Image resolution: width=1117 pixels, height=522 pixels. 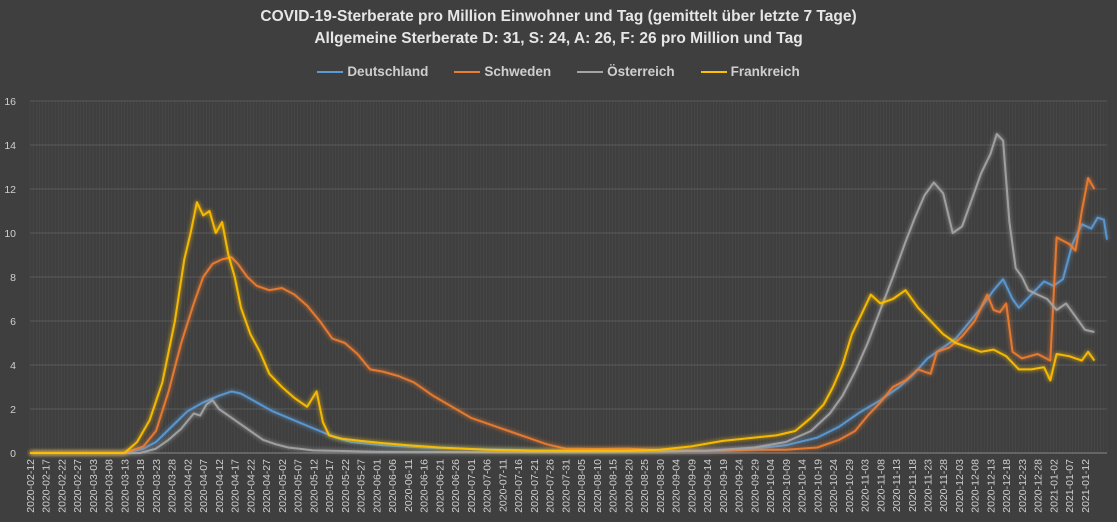 I want to click on x-tick-label: 2020-06-11, so click(x=409, y=485).